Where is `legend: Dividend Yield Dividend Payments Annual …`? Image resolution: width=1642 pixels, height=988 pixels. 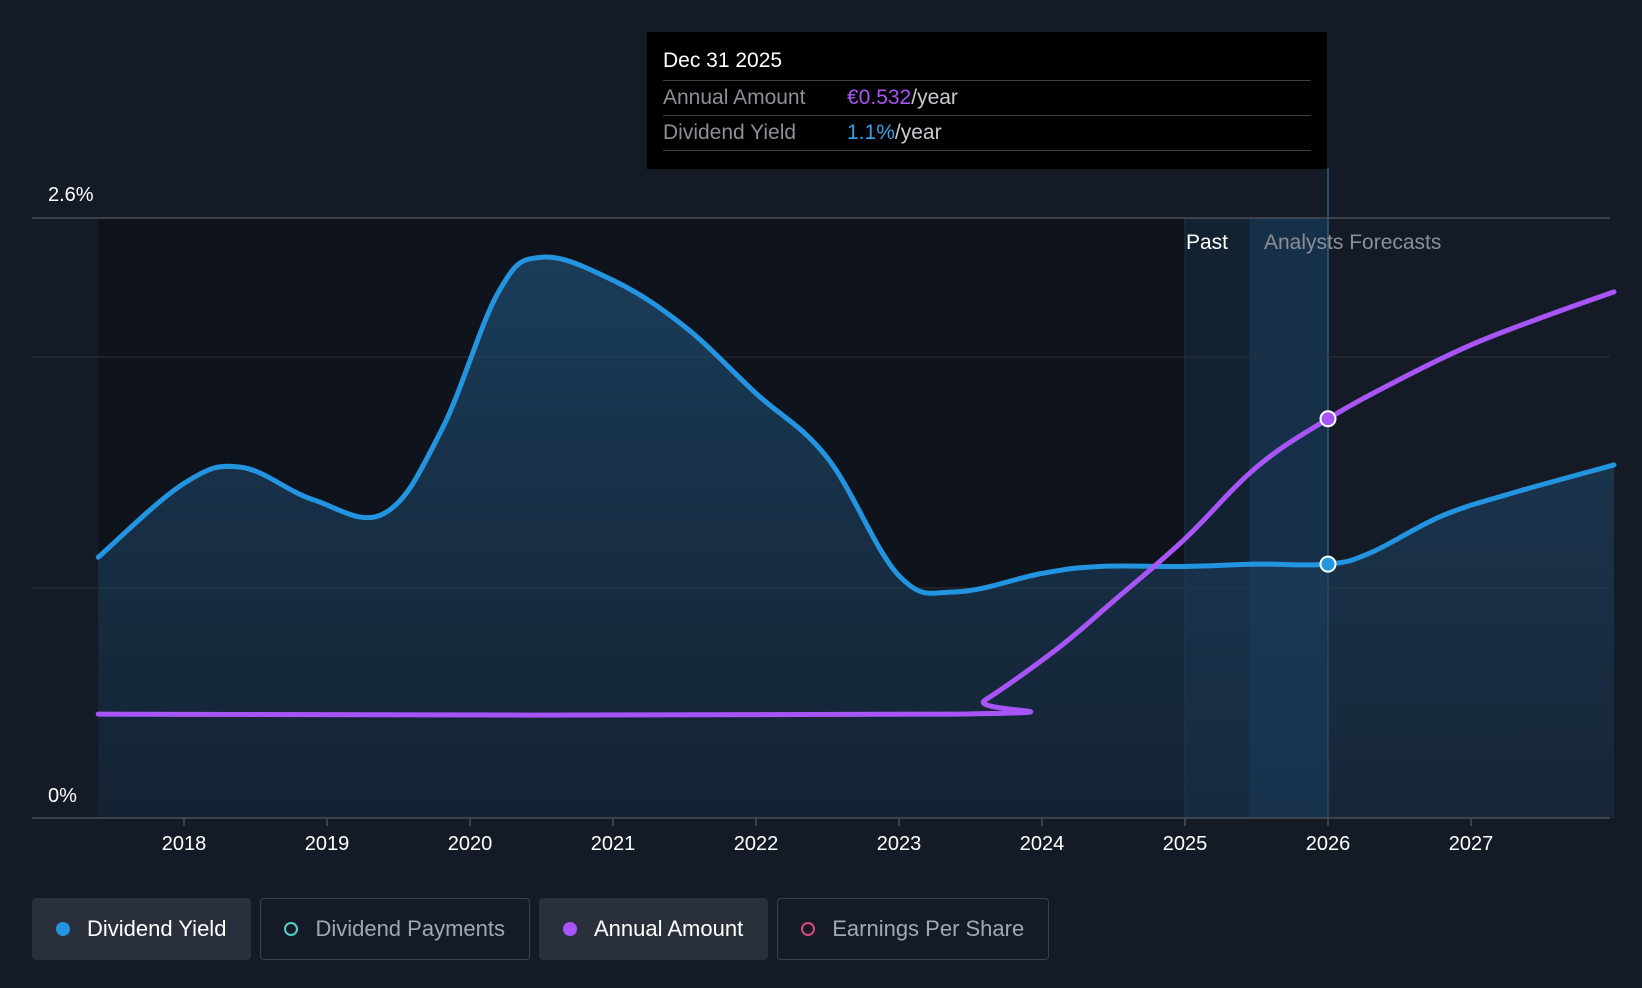 legend: Dividend Yield Dividend Payments Annual … is located at coordinates (545, 929).